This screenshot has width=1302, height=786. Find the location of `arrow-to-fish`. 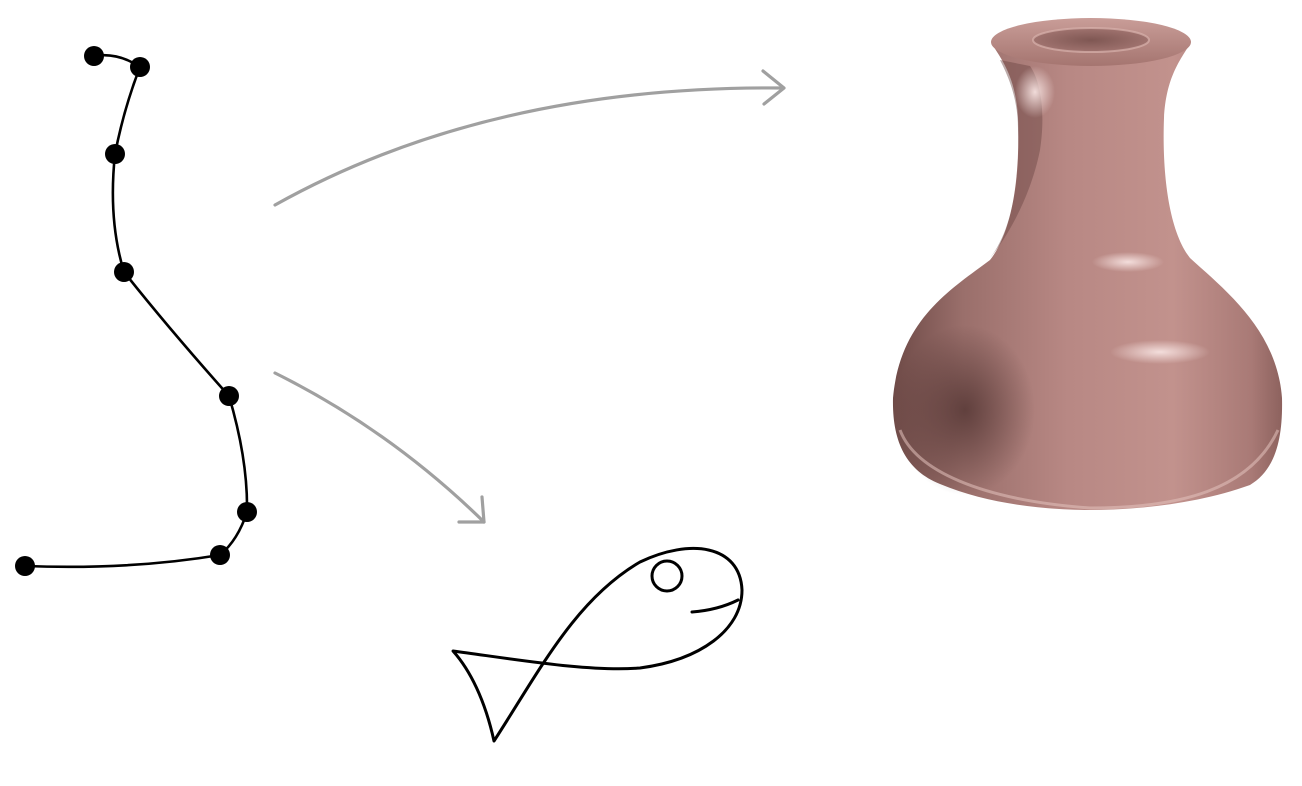

arrow-to-fish is located at coordinates (379, 447).